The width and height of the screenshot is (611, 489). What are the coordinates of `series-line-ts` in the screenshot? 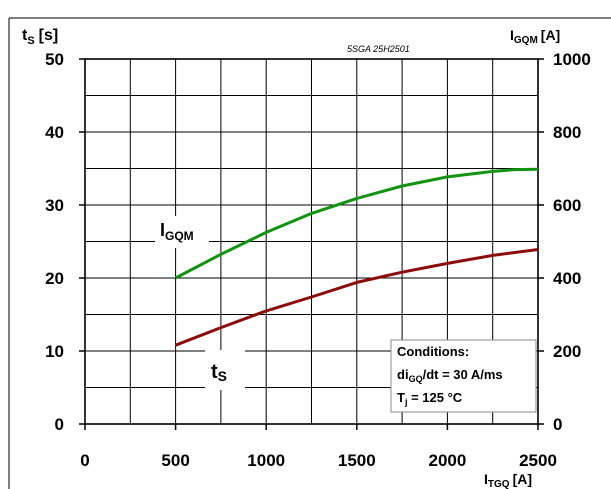 It's located at (357, 297).